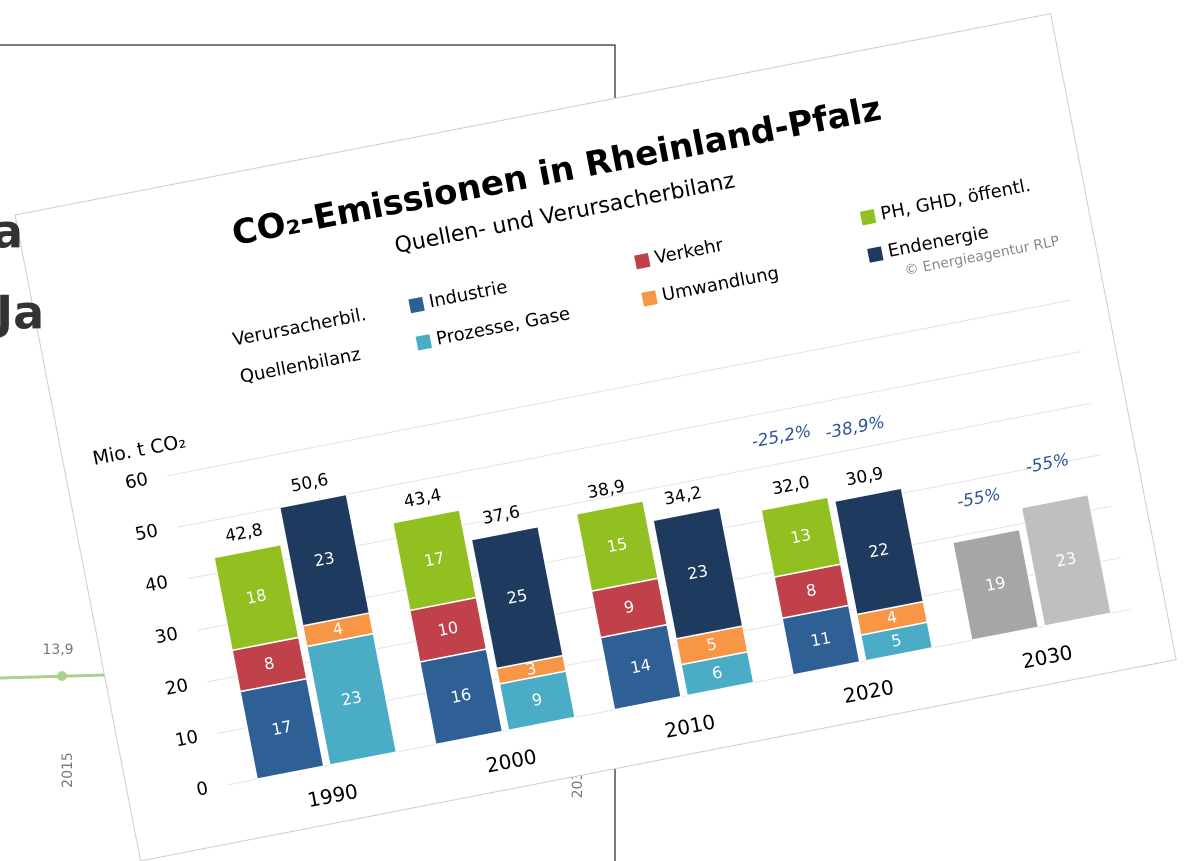 This screenshot has width=1191, height=861. Describe the element at coordinates (531, 668) in the screenshot. I see `segment-label: 3` at that location.